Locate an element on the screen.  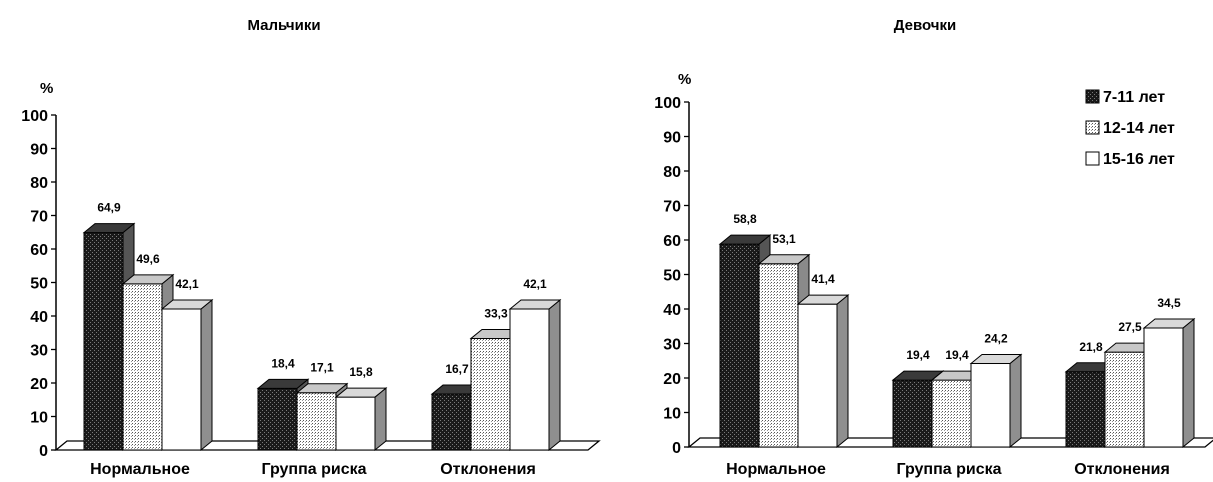
data-label: 24,2 is located at coordinates (996, 339).